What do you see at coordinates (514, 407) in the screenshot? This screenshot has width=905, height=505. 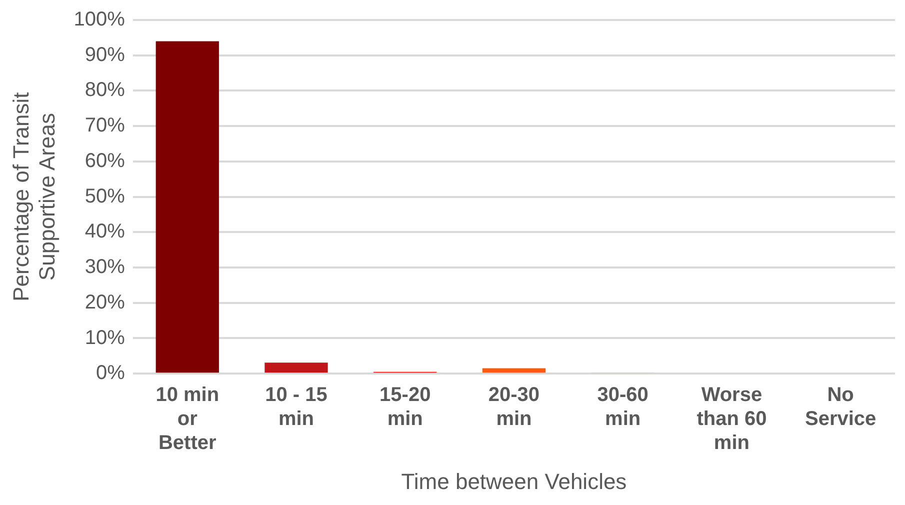 I see `x-tick-label: 20-30 min` at bounding box center [514, 407].